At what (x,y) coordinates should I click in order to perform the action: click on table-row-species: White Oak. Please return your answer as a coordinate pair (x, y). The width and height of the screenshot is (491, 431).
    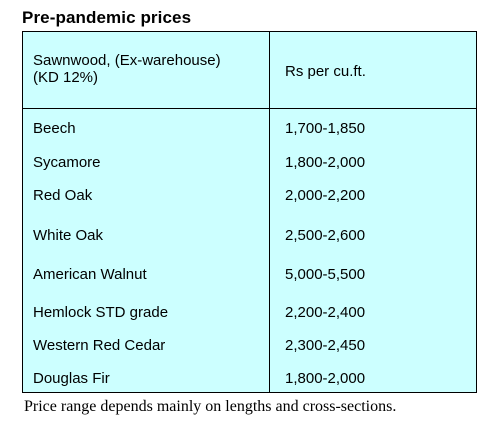
    Looking at the image, I should click on (68, 235).